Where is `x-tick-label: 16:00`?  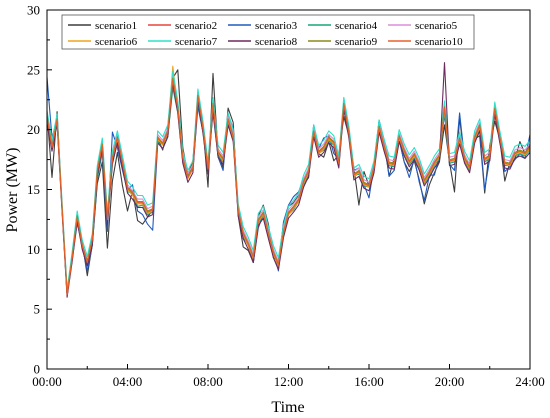
x-tick-label: 16:00 is located at coordinates (369, 381).